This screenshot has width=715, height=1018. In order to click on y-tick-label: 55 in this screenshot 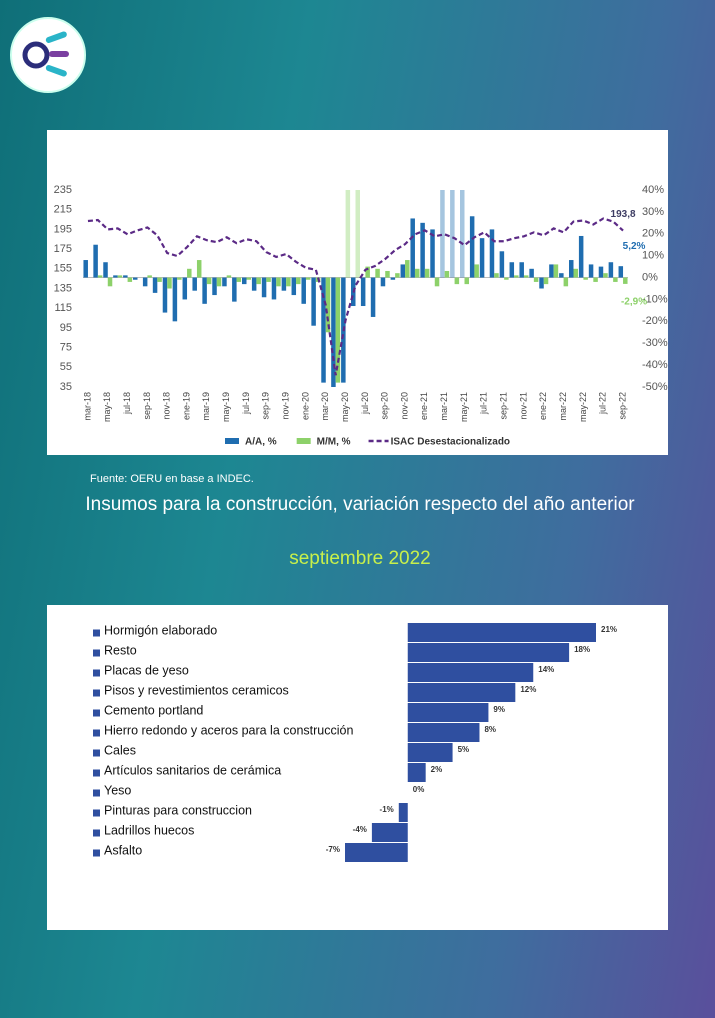, I will do `click(66, 367)`.